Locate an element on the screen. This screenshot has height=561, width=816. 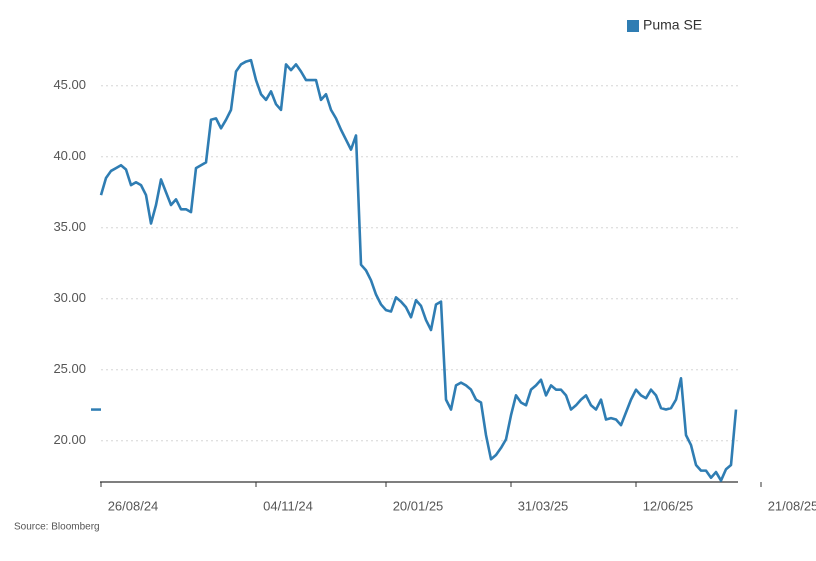
x-tick-label: 21/08/25 is located at coordinates (792, 505).